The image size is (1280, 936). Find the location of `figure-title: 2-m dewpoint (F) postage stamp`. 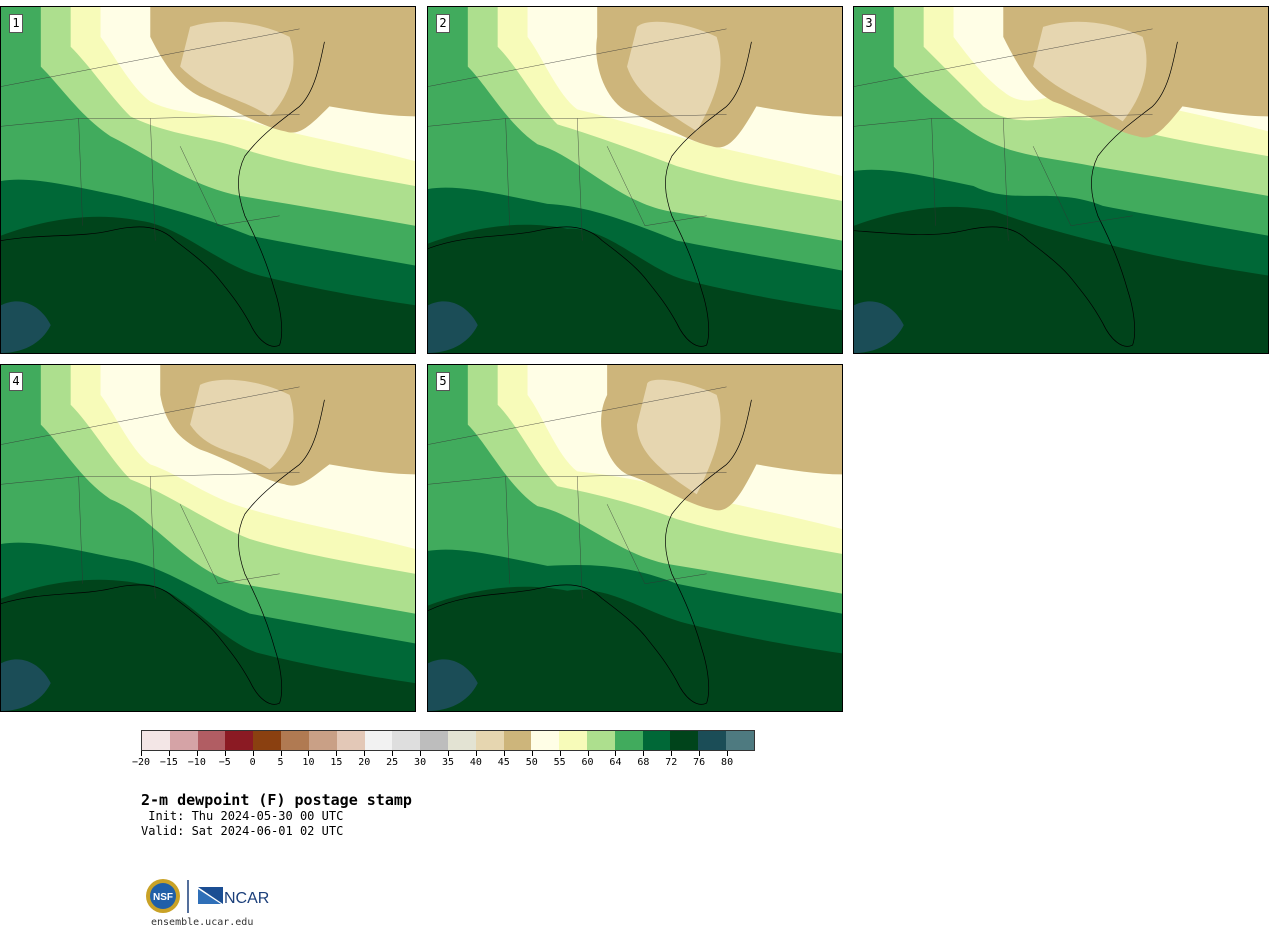

figure-title: 2-m dewpoint (F) postage stamp is located at coordinates (276, 800).